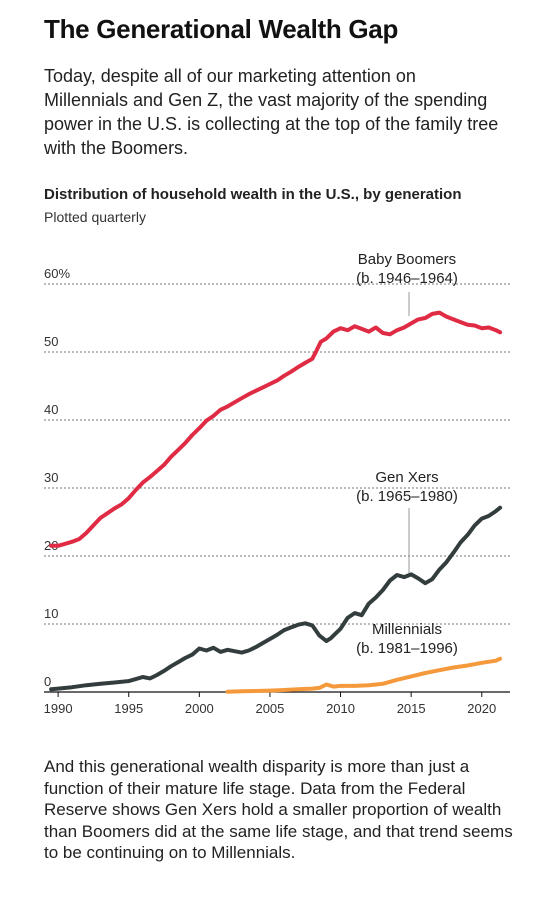 Image resolution: width=536 pixels, height=916 pixels. What do you see at coordinates (221, 29) in the screenshot?
I see `article-title: The Generational Wealth Gap` at bounding box center [221, 29].